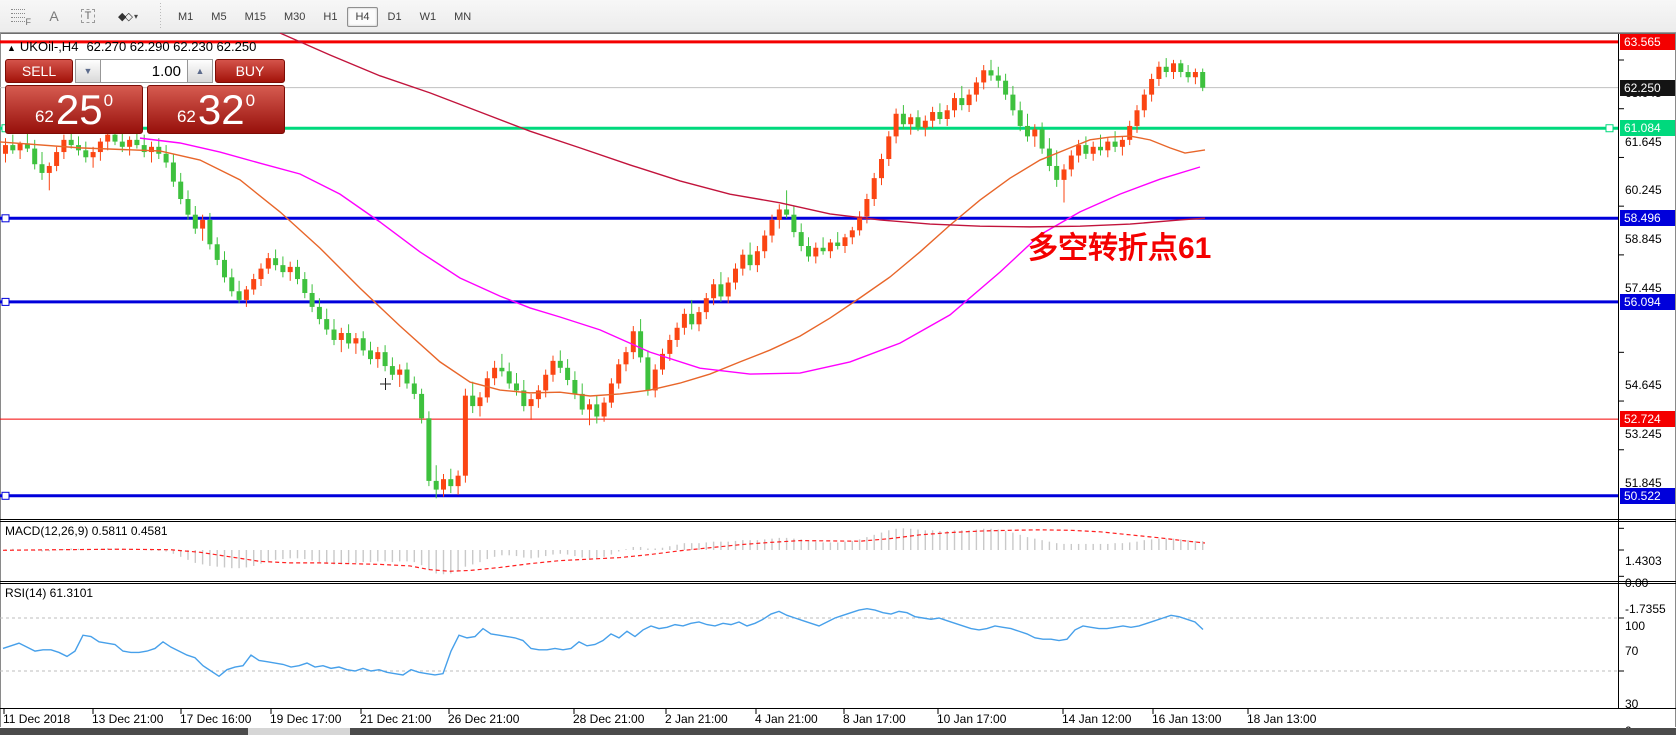  What do you see at coordinates (79, 109) in the screenshot?
I see `sell-price-big: 25` at bounding box center [79, 109].